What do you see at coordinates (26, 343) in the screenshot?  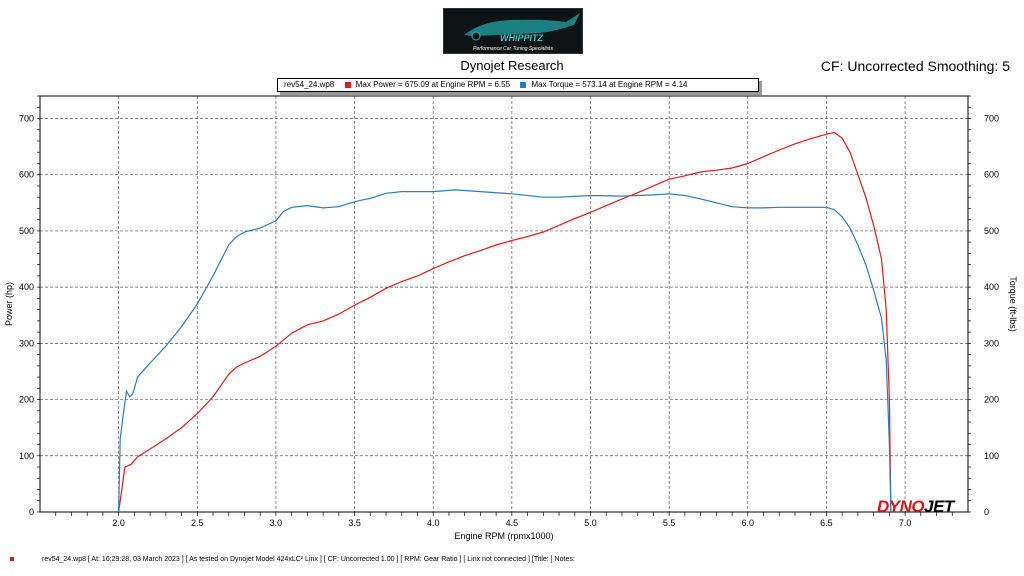 I see `y-tick-label-left: 300` at bounding box center [26, 343].